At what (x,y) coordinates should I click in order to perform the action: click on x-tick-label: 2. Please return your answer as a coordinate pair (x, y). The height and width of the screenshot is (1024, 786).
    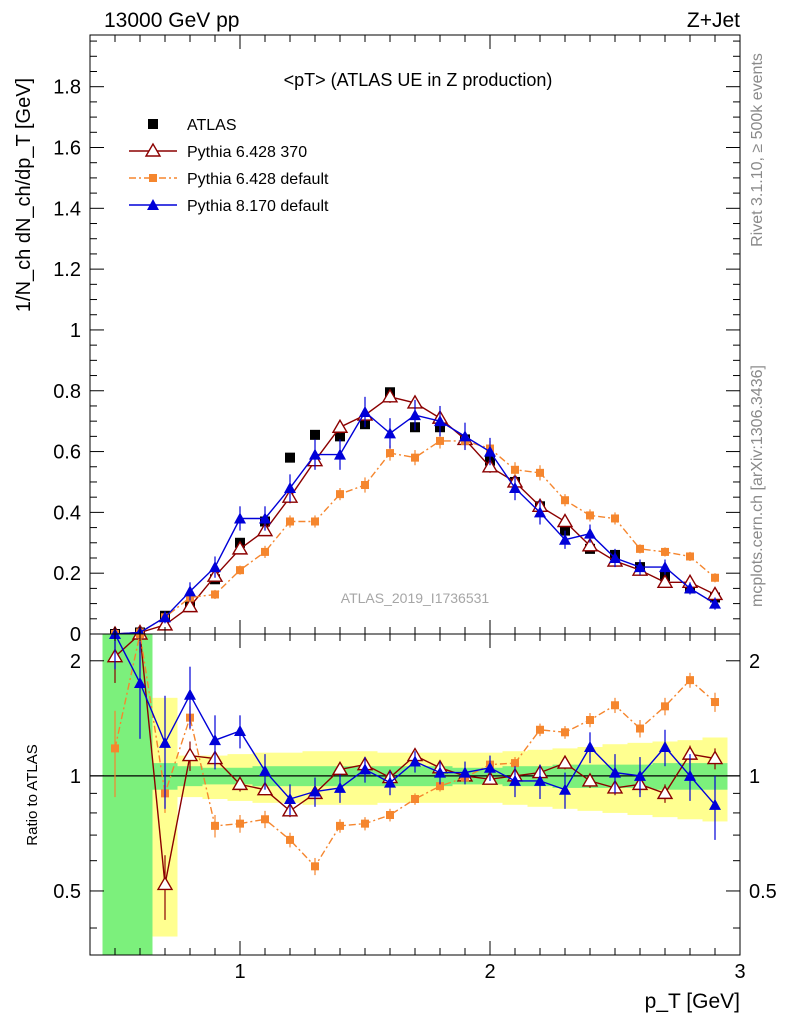
    Looking at the image, I should click on (489, 972).